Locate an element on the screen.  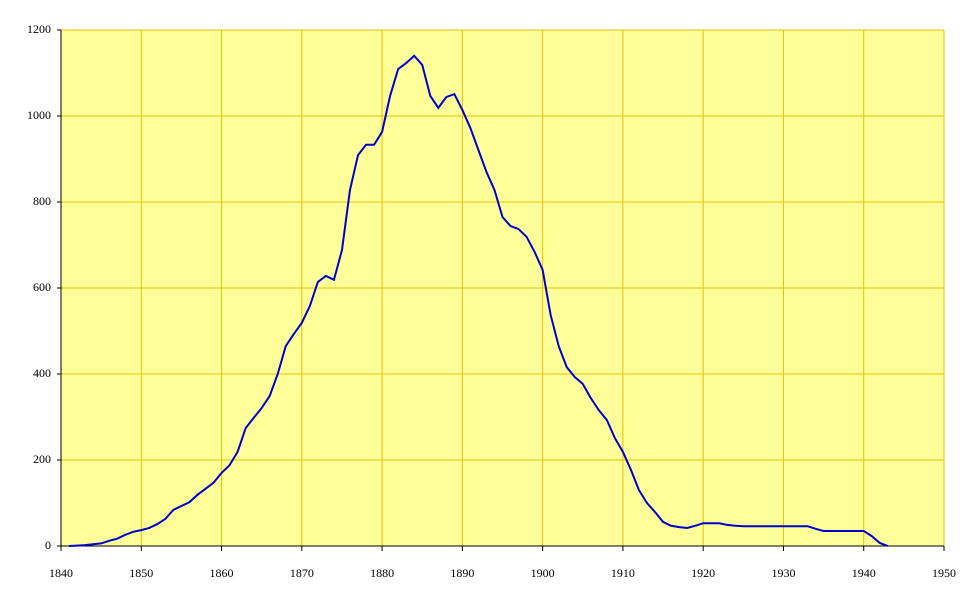
y-tick-label: 800 is located at coordinates (42, 201).